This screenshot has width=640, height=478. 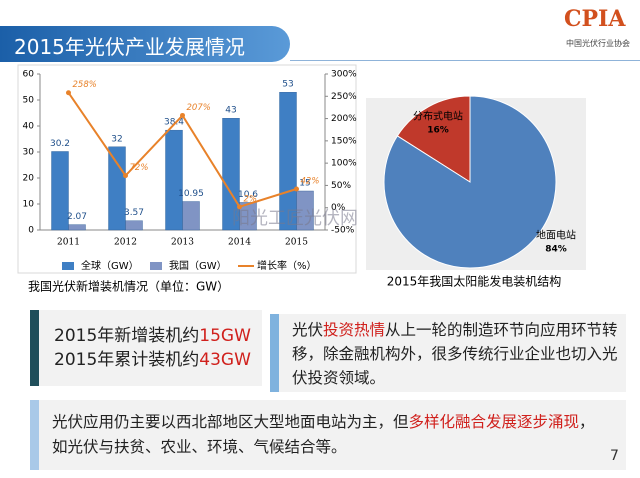 I want to click on y2-tick-label: 0%, so click(x=338, y=208).